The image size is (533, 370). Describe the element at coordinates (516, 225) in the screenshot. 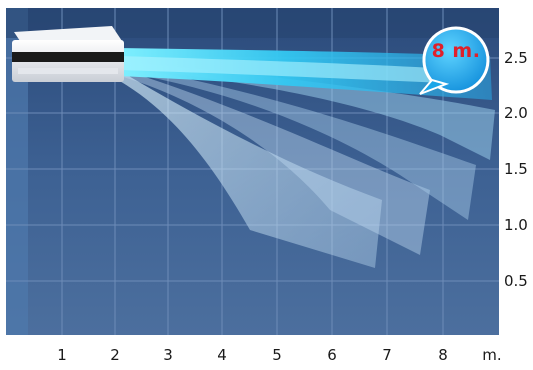

I see `y-tick-label: 1.0` at that location.